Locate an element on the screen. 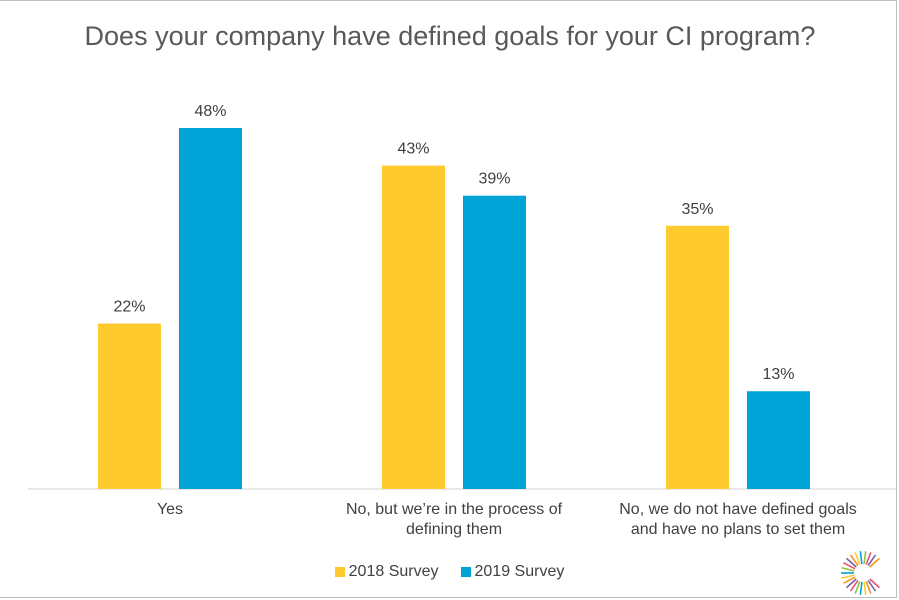 The height and width of the screenshot is (600, 899). bar-2018-survey-cat0 is located at coordinates (129, 406).